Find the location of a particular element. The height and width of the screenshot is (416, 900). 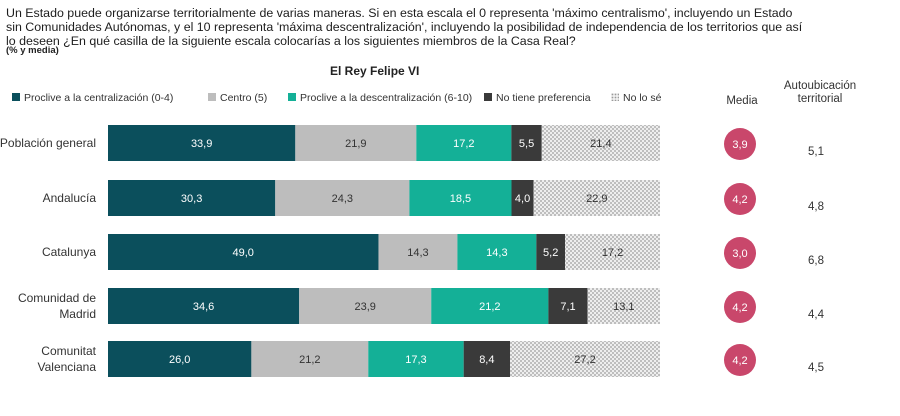

autoubicacion-value: 4,5 is located at coordinates (816, 368).